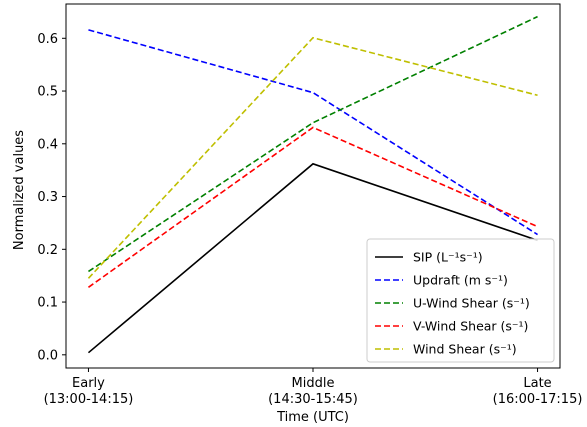  Describe the element at coordinates (47, 39) in the screenshot. I see `y-tick-label: 0.6` at that location.